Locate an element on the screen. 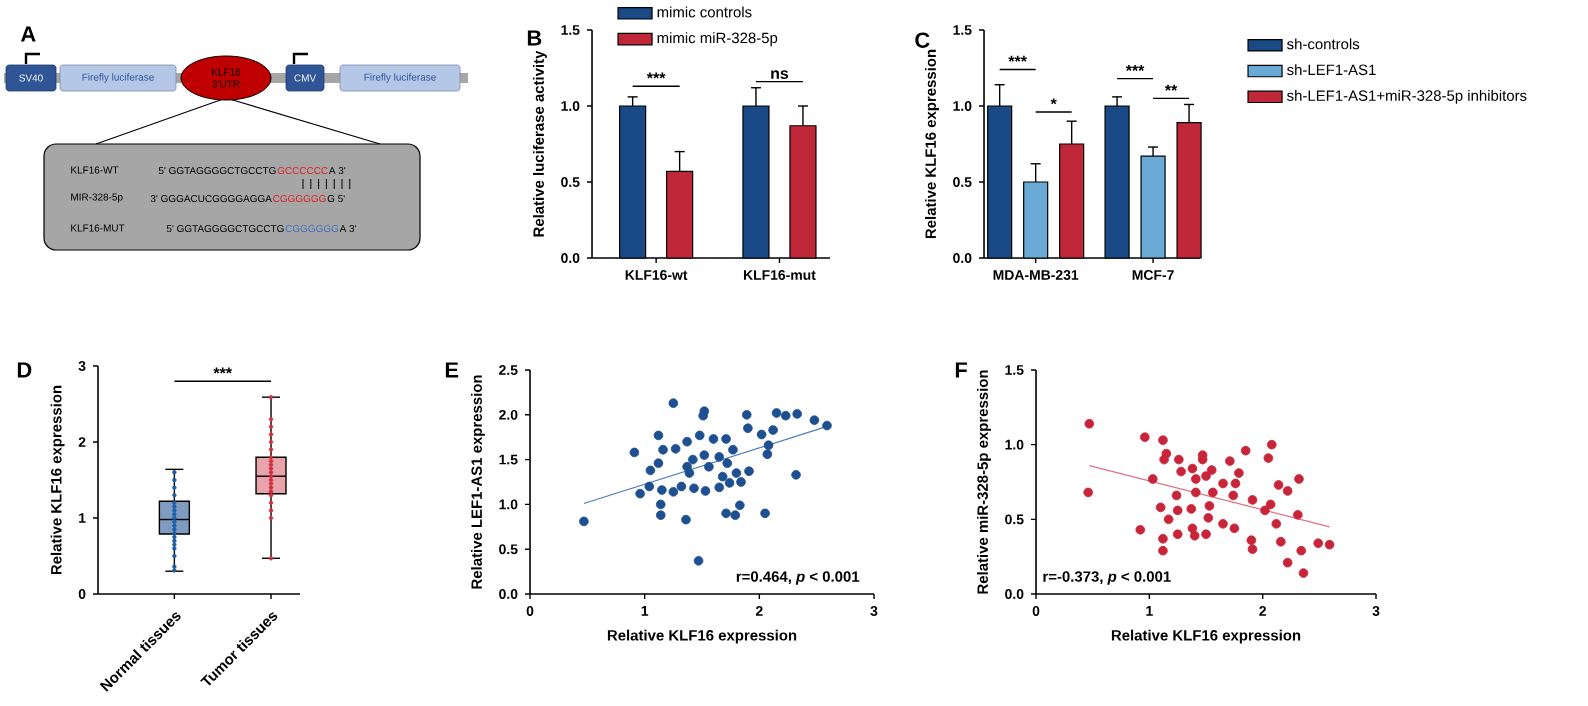 This screenshot has width=1588, height=706. chart-title: F is located at coordinates (961, 370).